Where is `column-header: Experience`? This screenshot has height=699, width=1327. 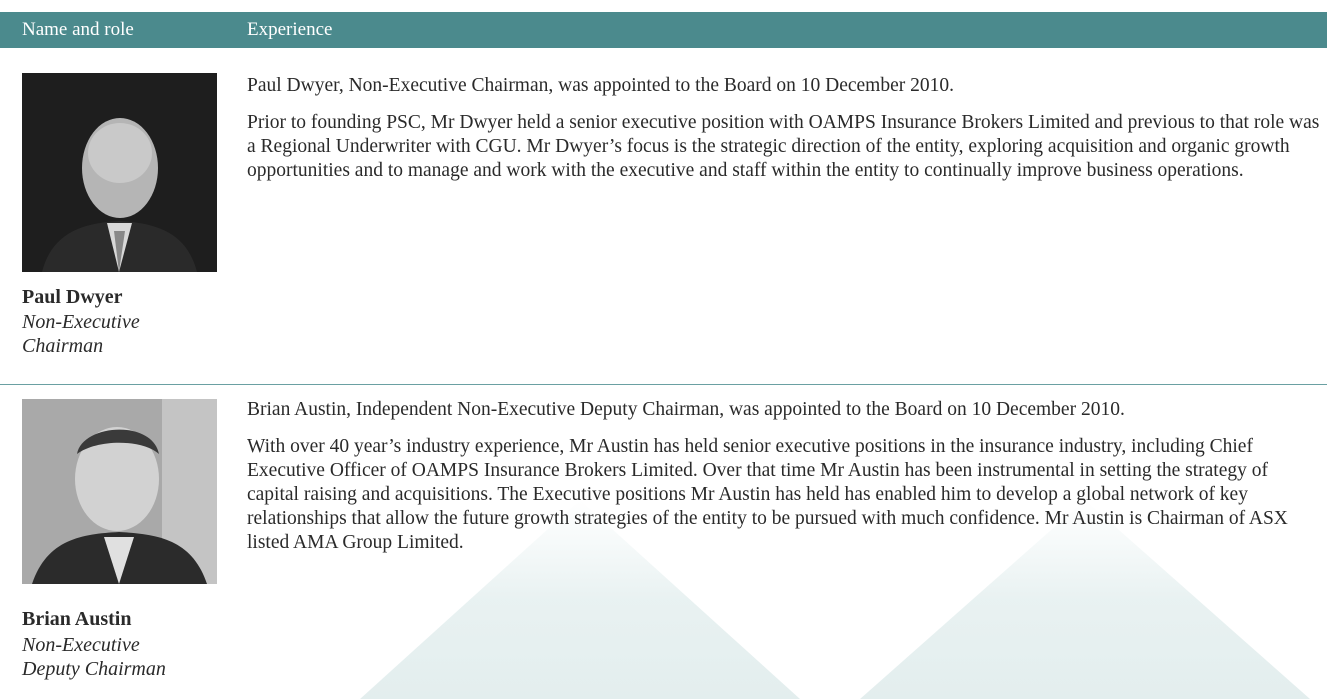 column-header: Experience is located at coordinates (290, 29).